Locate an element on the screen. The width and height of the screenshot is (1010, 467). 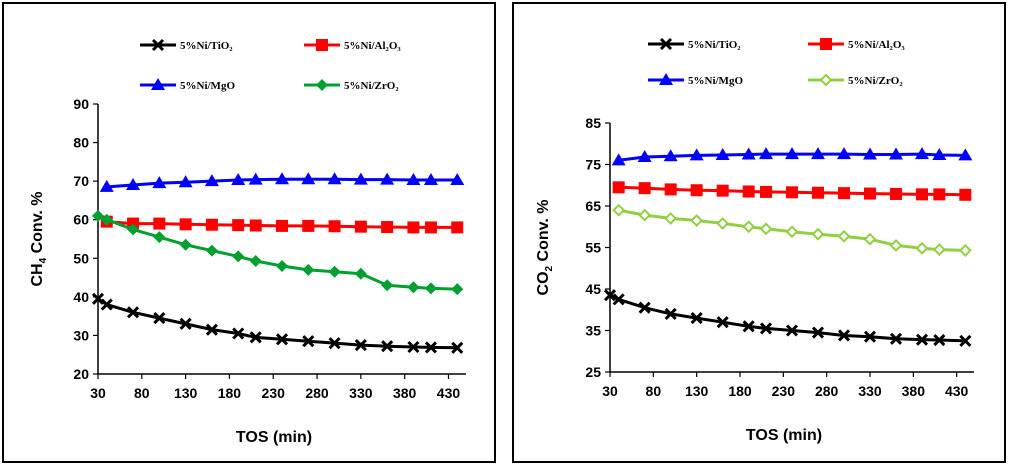
legend-label: 5%Ni/MgO is located at coordinates (207, 86).